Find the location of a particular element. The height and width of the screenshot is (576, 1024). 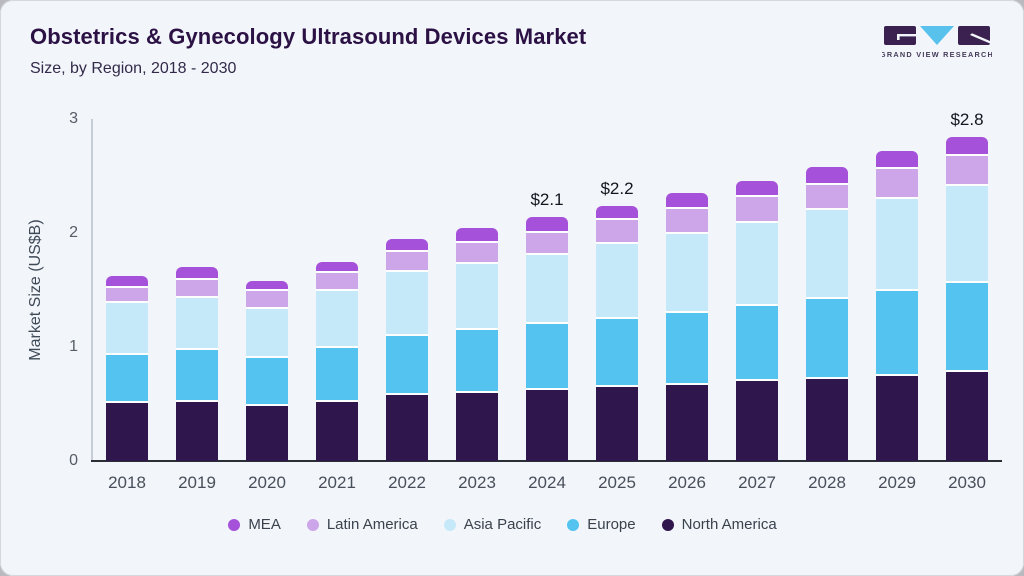

y-tick-label: 2 is located at coordinates (73, 232).